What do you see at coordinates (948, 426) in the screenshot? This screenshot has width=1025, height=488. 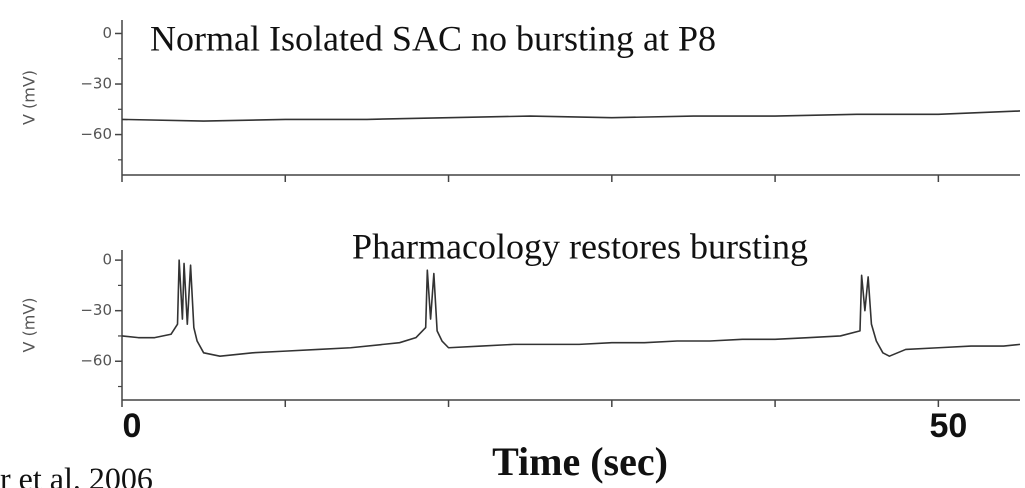 I see `x-tick-label: 50` at bounding box center [948, 426].